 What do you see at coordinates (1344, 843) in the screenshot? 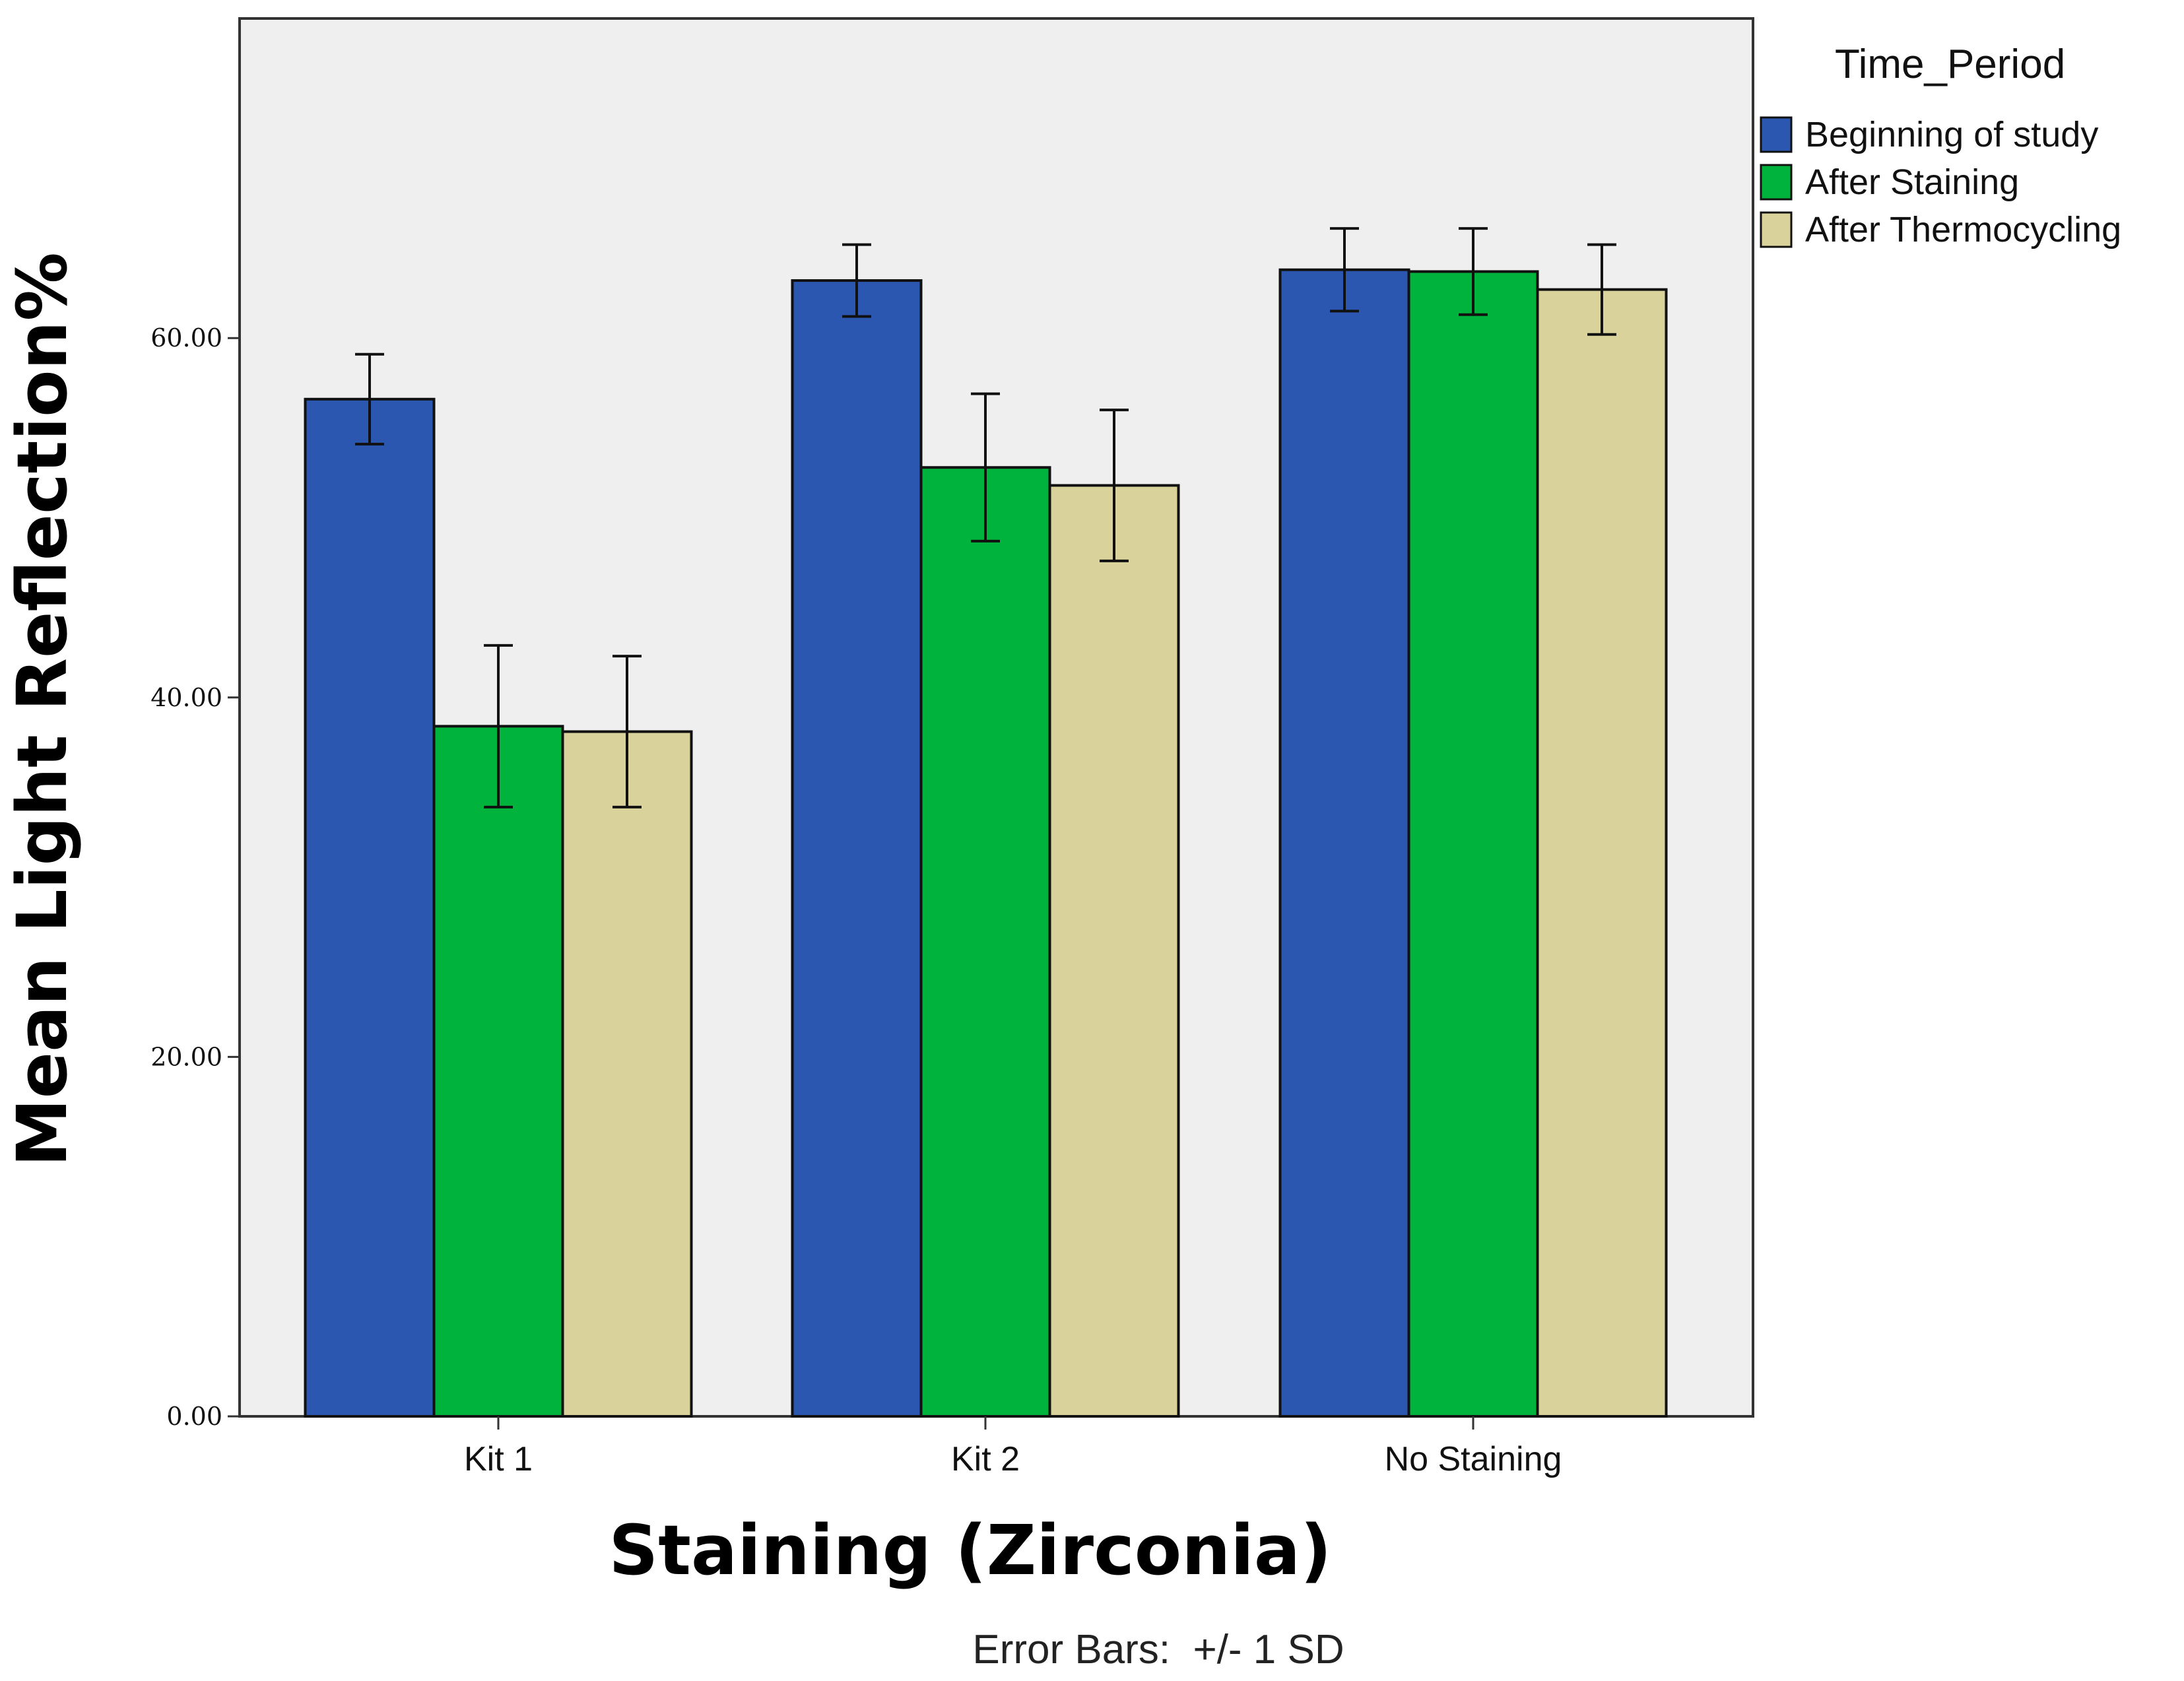
I see `bar-no-staining-beginning-of-study` at bounding box center [1344, 843].